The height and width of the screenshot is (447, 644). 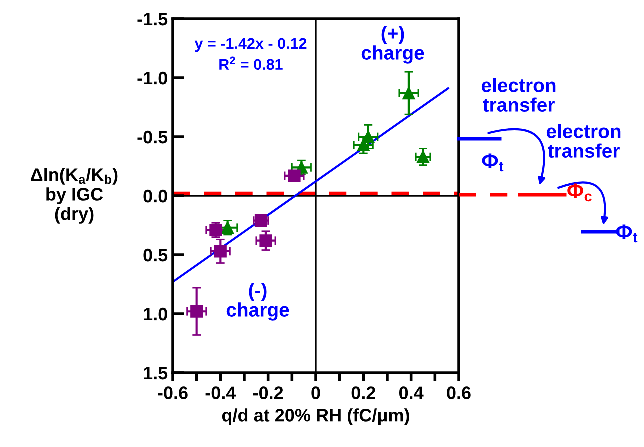 What do you see at coordinates (393, 45) in the screenshot?
I see `annotation: (+) charge` at bounding box center [393, 45].